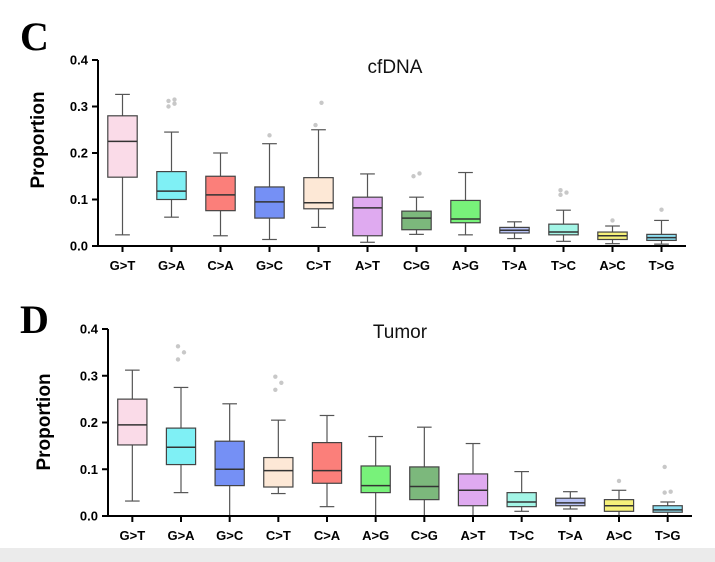 The width and height of the screenshot is (715, 562). Describe the element at coordinates (230, 535) in the screenshot. I see `x-category-label: G>C` at that location.